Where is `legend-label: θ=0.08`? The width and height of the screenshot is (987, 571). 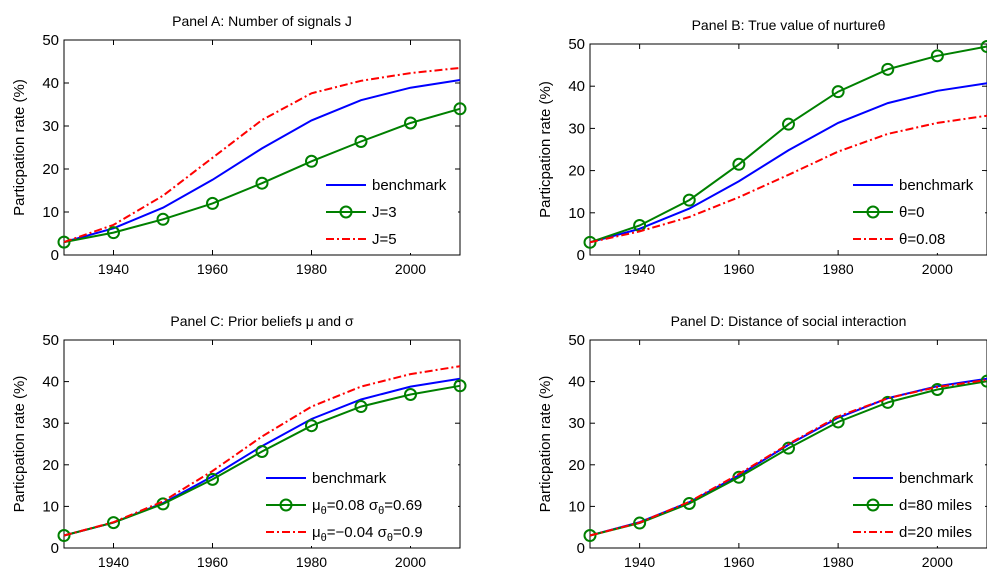
legend-label: θ=0.08 is located at coordinates (922, 239).